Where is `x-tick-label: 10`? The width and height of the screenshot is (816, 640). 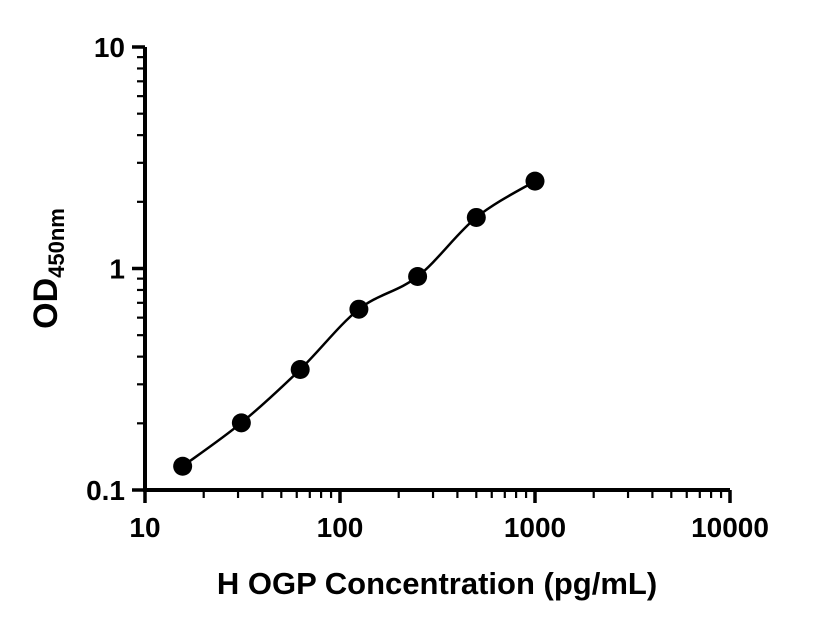
x-tick-label: 10 is located at coordinates (144, 527).